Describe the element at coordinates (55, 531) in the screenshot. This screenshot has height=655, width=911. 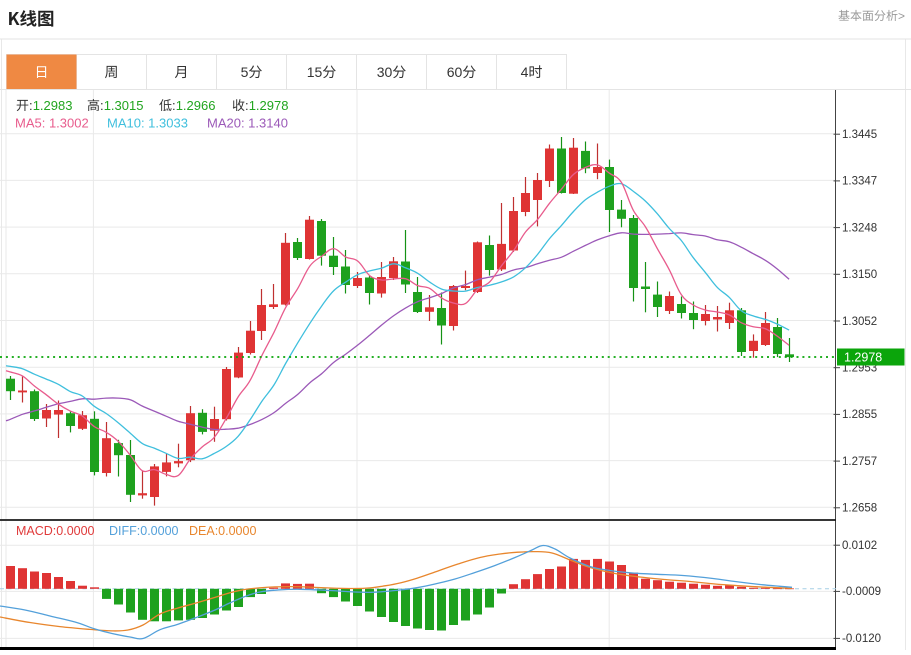
I see `svg-text: MACD:0.0000` at that location.